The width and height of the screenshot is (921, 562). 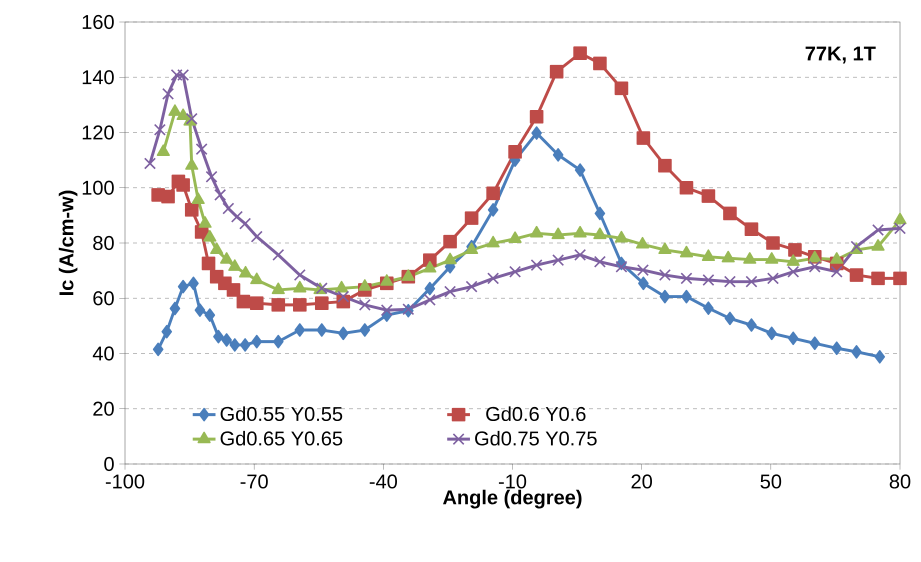 I want to click on y-tick-label: 0, so click(x=109, y=464).